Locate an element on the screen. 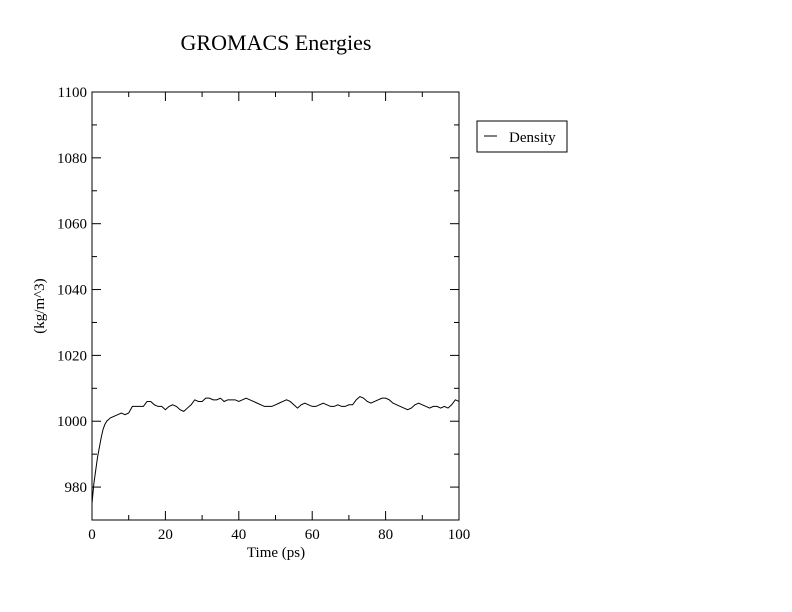 The image size is (792, 612). x-tick-label: 40 is located at coordinates (238, 535).